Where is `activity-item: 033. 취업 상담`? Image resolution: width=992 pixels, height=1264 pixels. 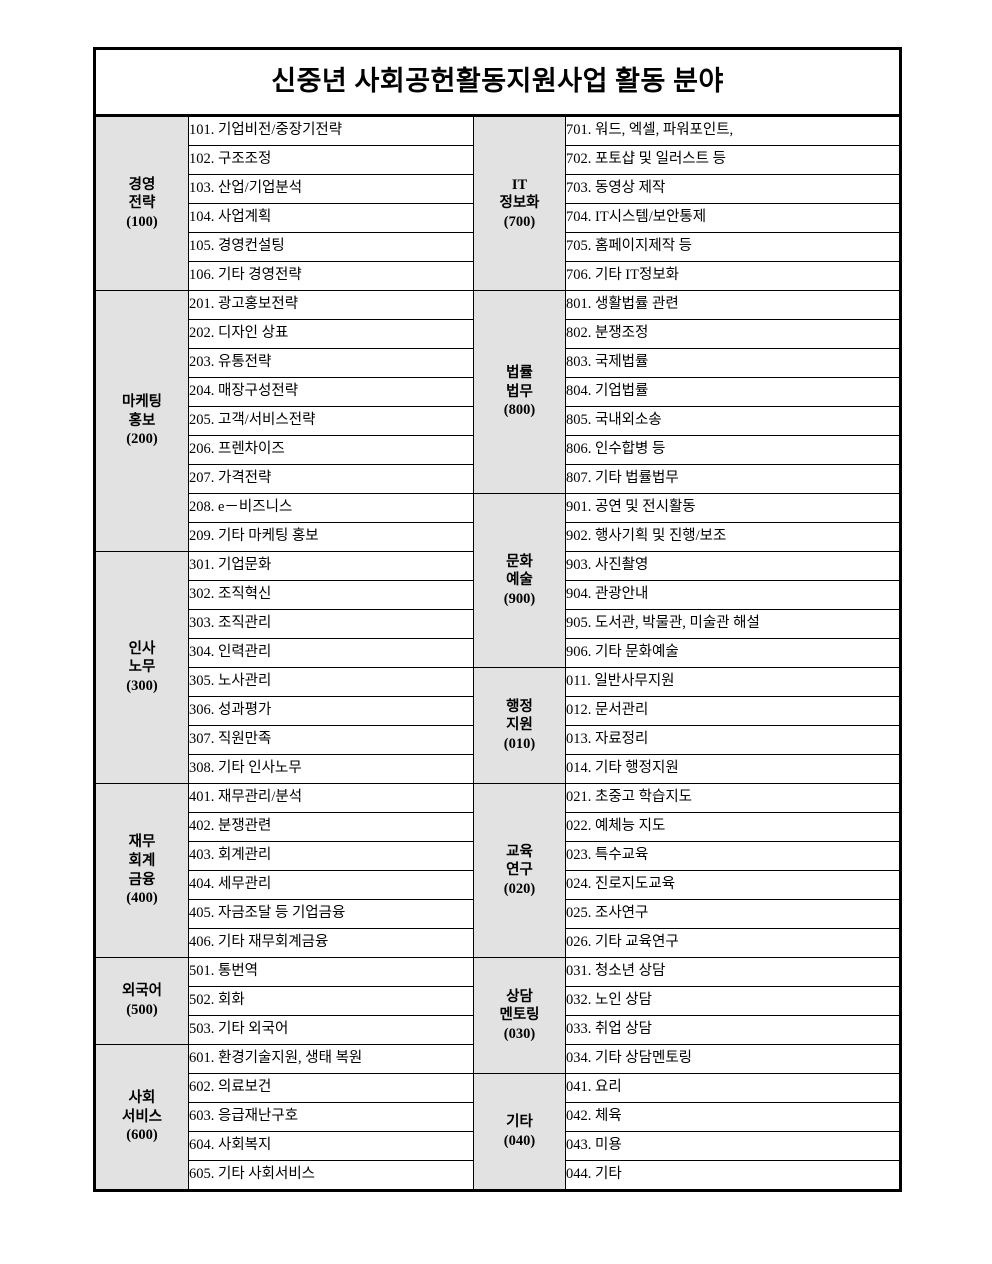 activity-item: 033. 취업 상담 is located at coordinates (733, 1030).